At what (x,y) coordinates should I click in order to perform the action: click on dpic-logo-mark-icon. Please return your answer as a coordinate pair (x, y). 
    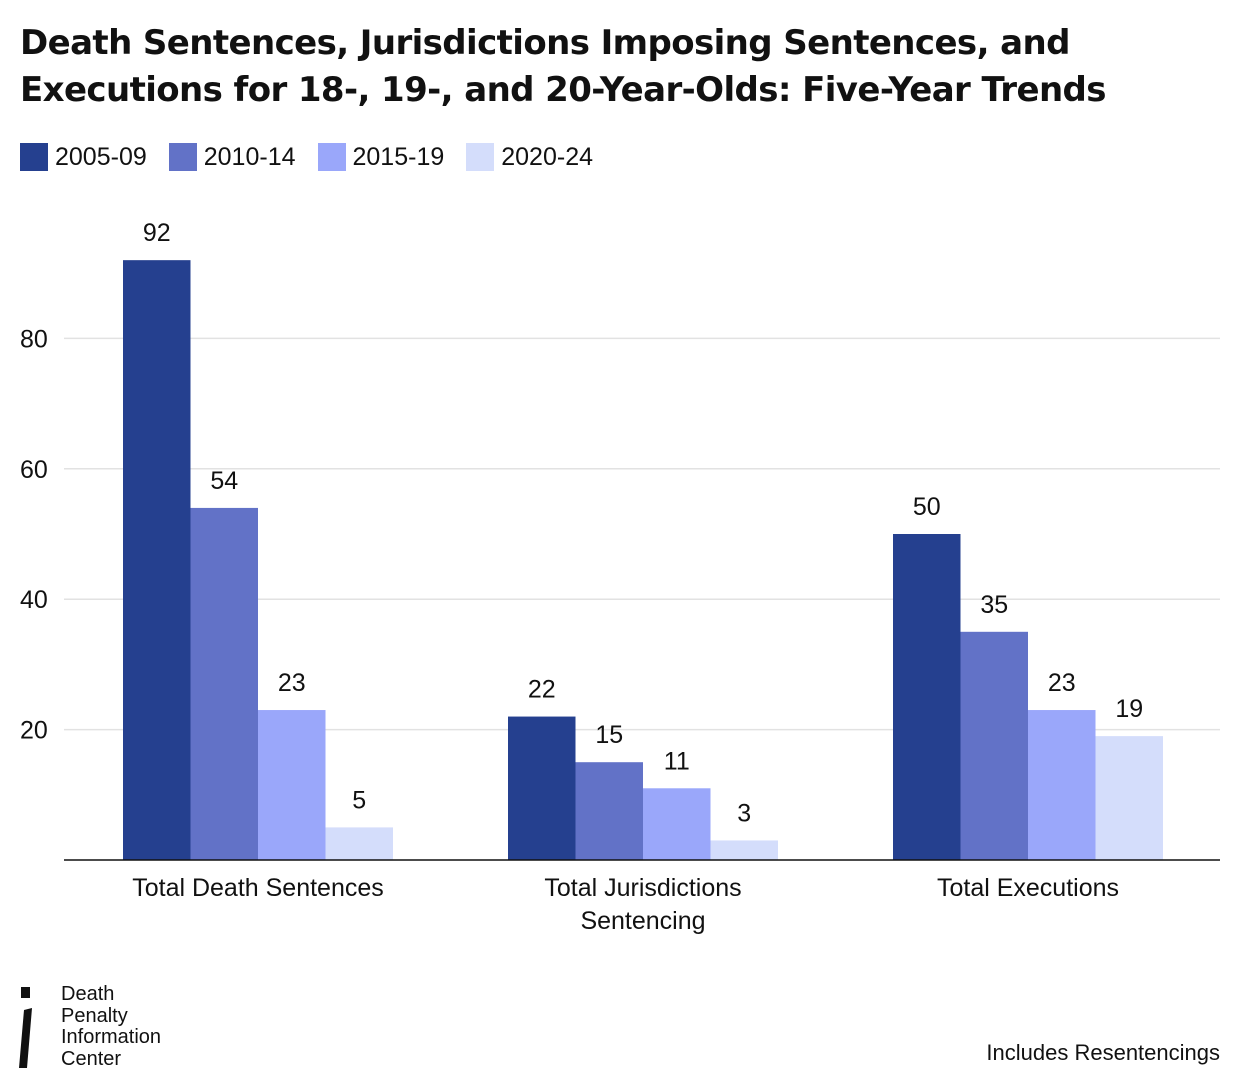
    Looking at the image, I should click on (25, 1027).